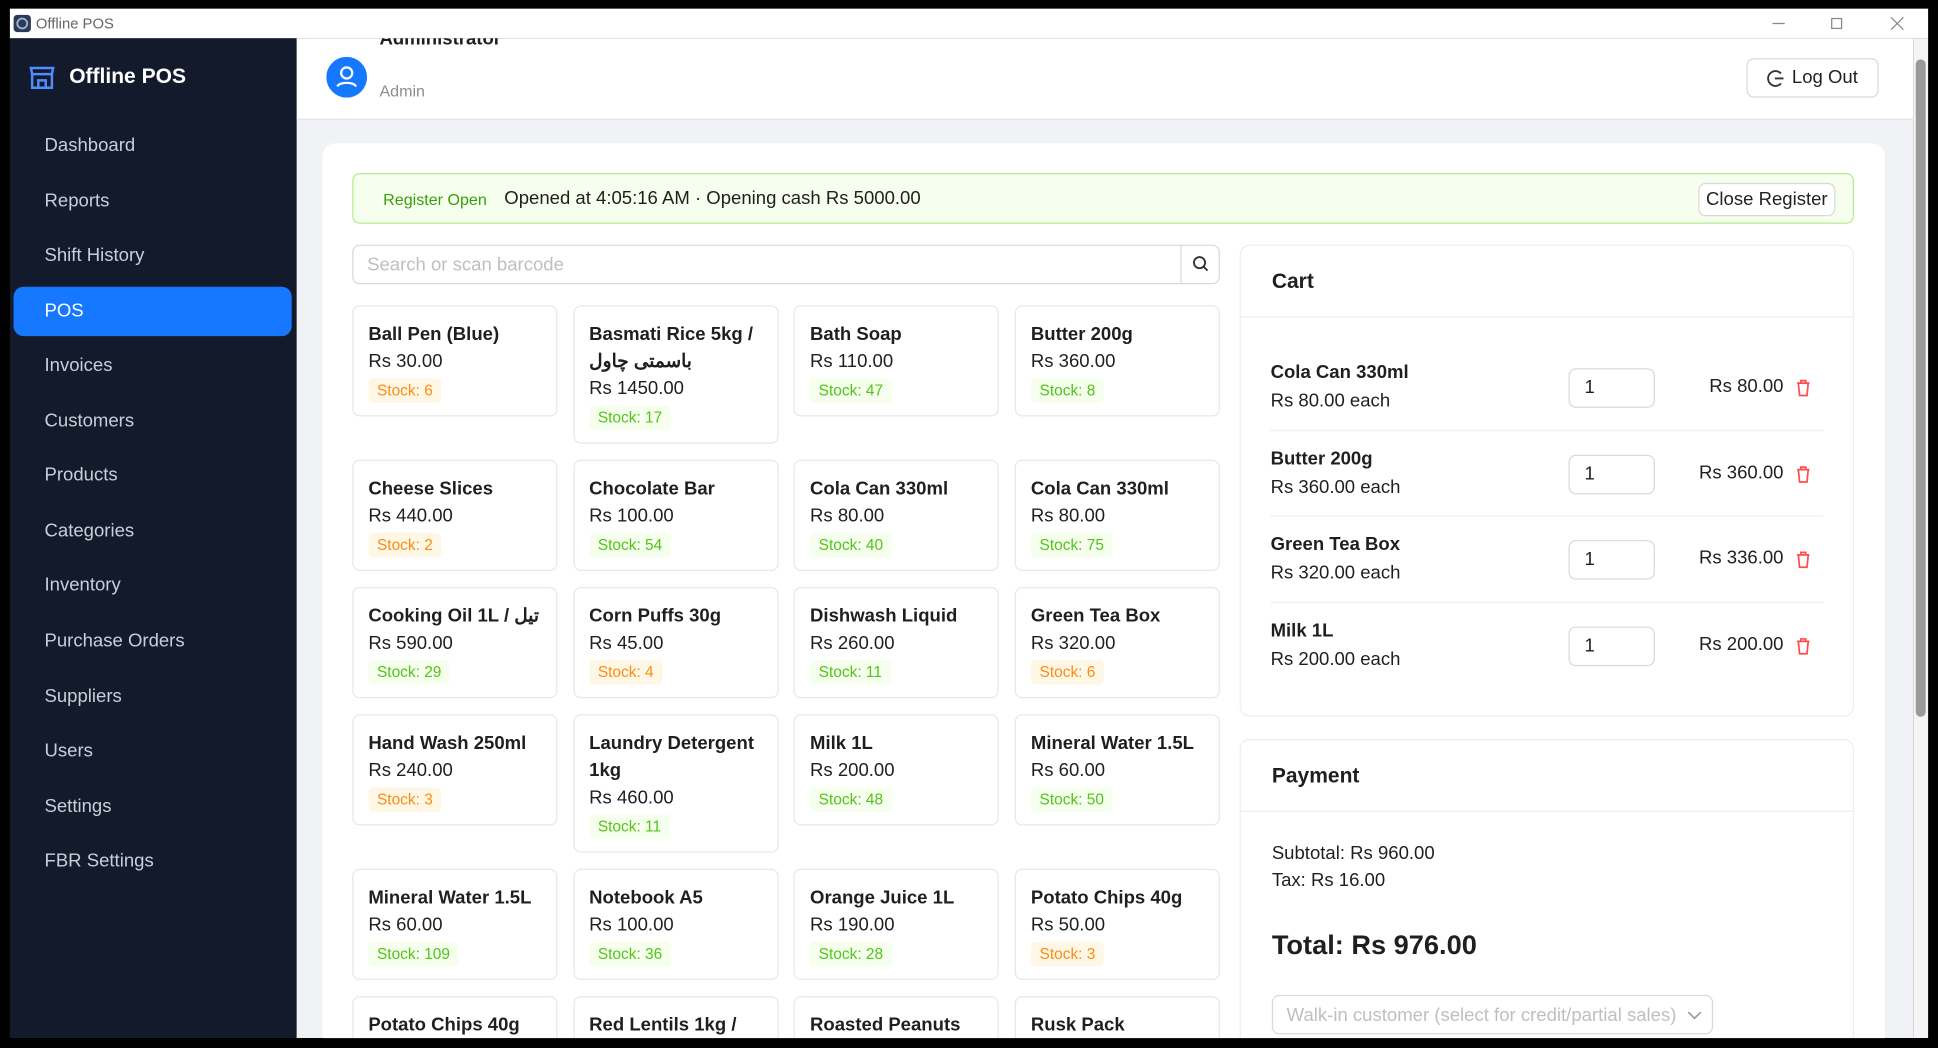 This screenshot has height=1048, width=1938. I want to click on nav-item: Shift History, so click(94, 255).